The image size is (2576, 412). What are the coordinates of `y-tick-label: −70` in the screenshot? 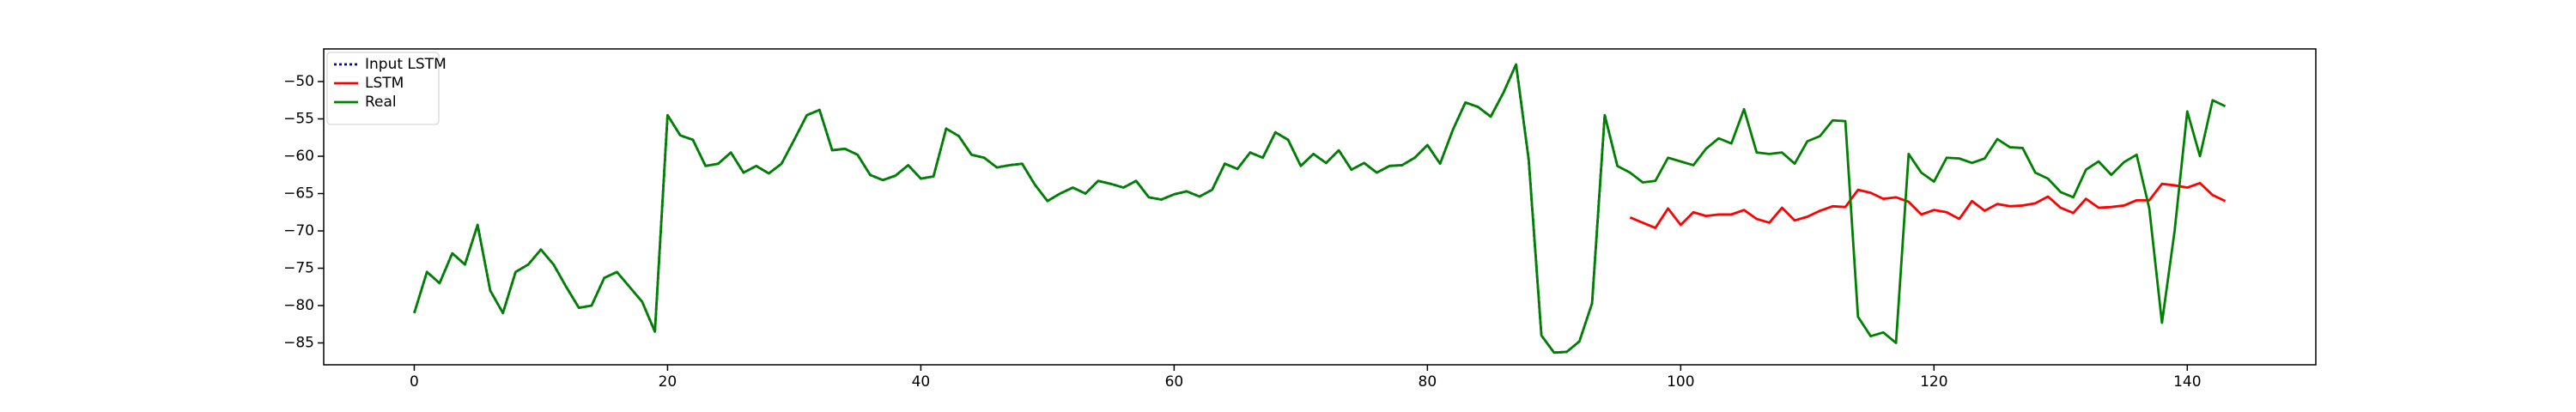 It's located at (298, 230).